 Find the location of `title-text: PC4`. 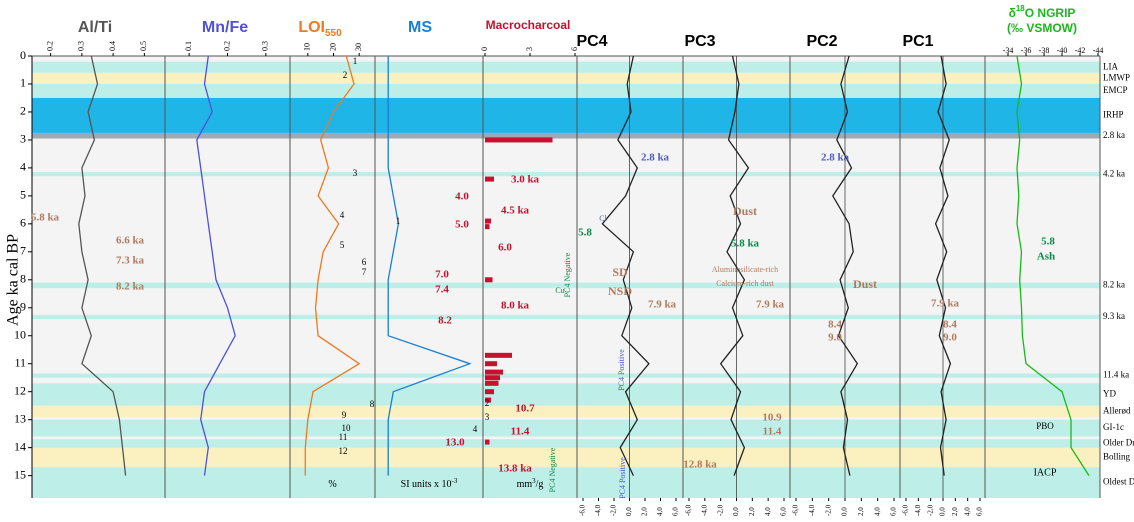

title-text: PC4 is located at coordinates (591, 41).